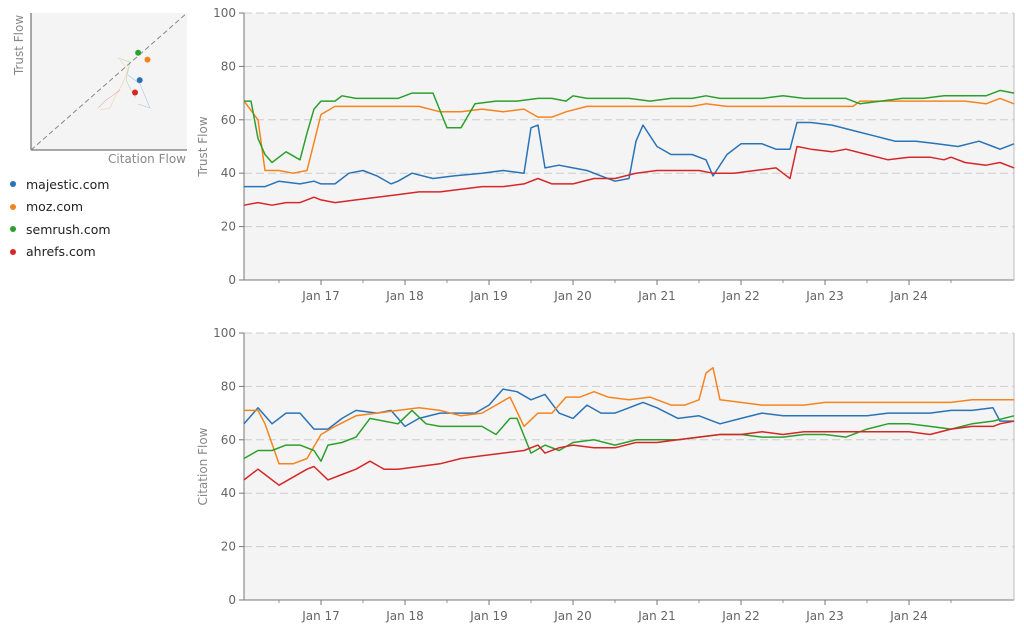 The image size is (1024, 631). What do you see at coordinates (147, 159) in the screenshot?
I see `mini-x-label: Citation Flow` at bounding box center [147, 159].